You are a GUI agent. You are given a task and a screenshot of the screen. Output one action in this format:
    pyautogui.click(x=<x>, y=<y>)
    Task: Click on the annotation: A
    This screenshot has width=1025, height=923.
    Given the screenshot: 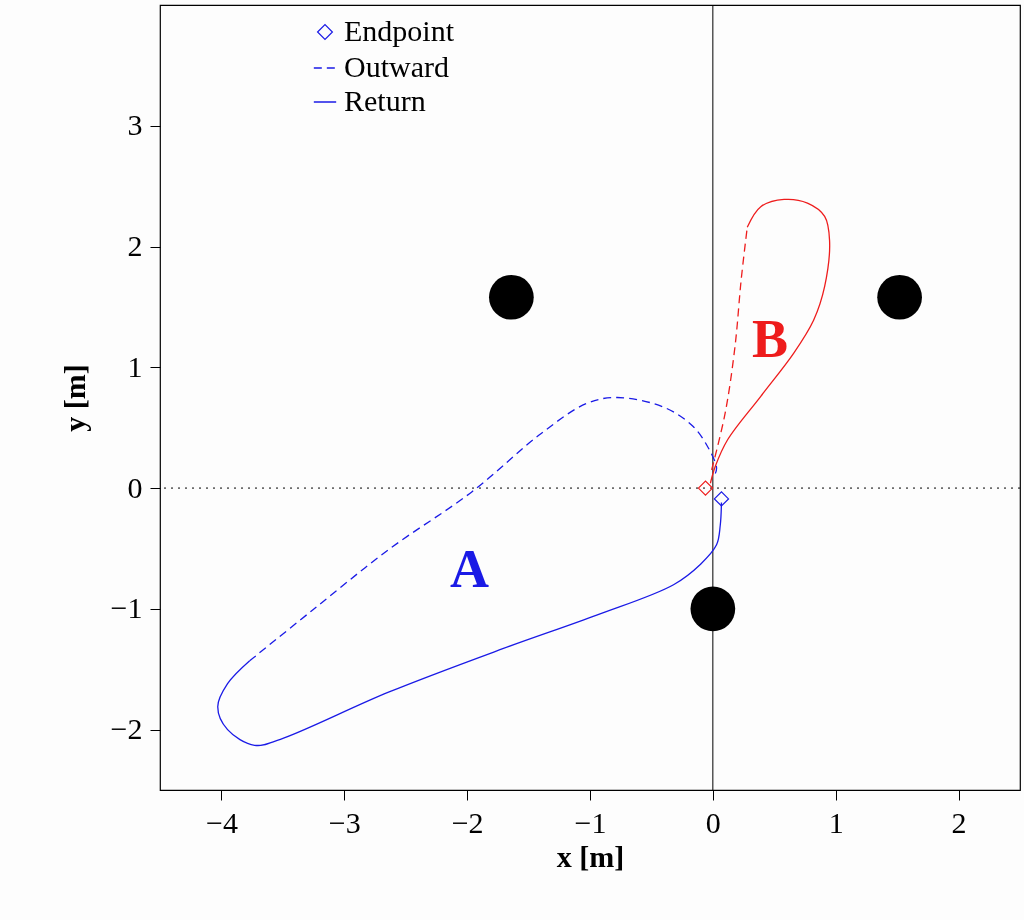 What is the action you would take?
    pyautogui.click(x=470, y=569)
    